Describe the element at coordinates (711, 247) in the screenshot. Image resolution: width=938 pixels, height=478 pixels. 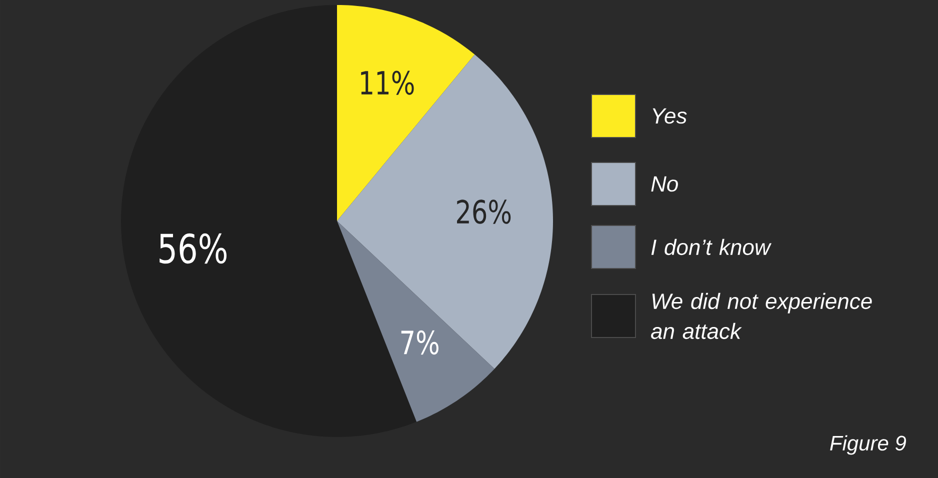
I see `legend-label: I don’t know` at that location.